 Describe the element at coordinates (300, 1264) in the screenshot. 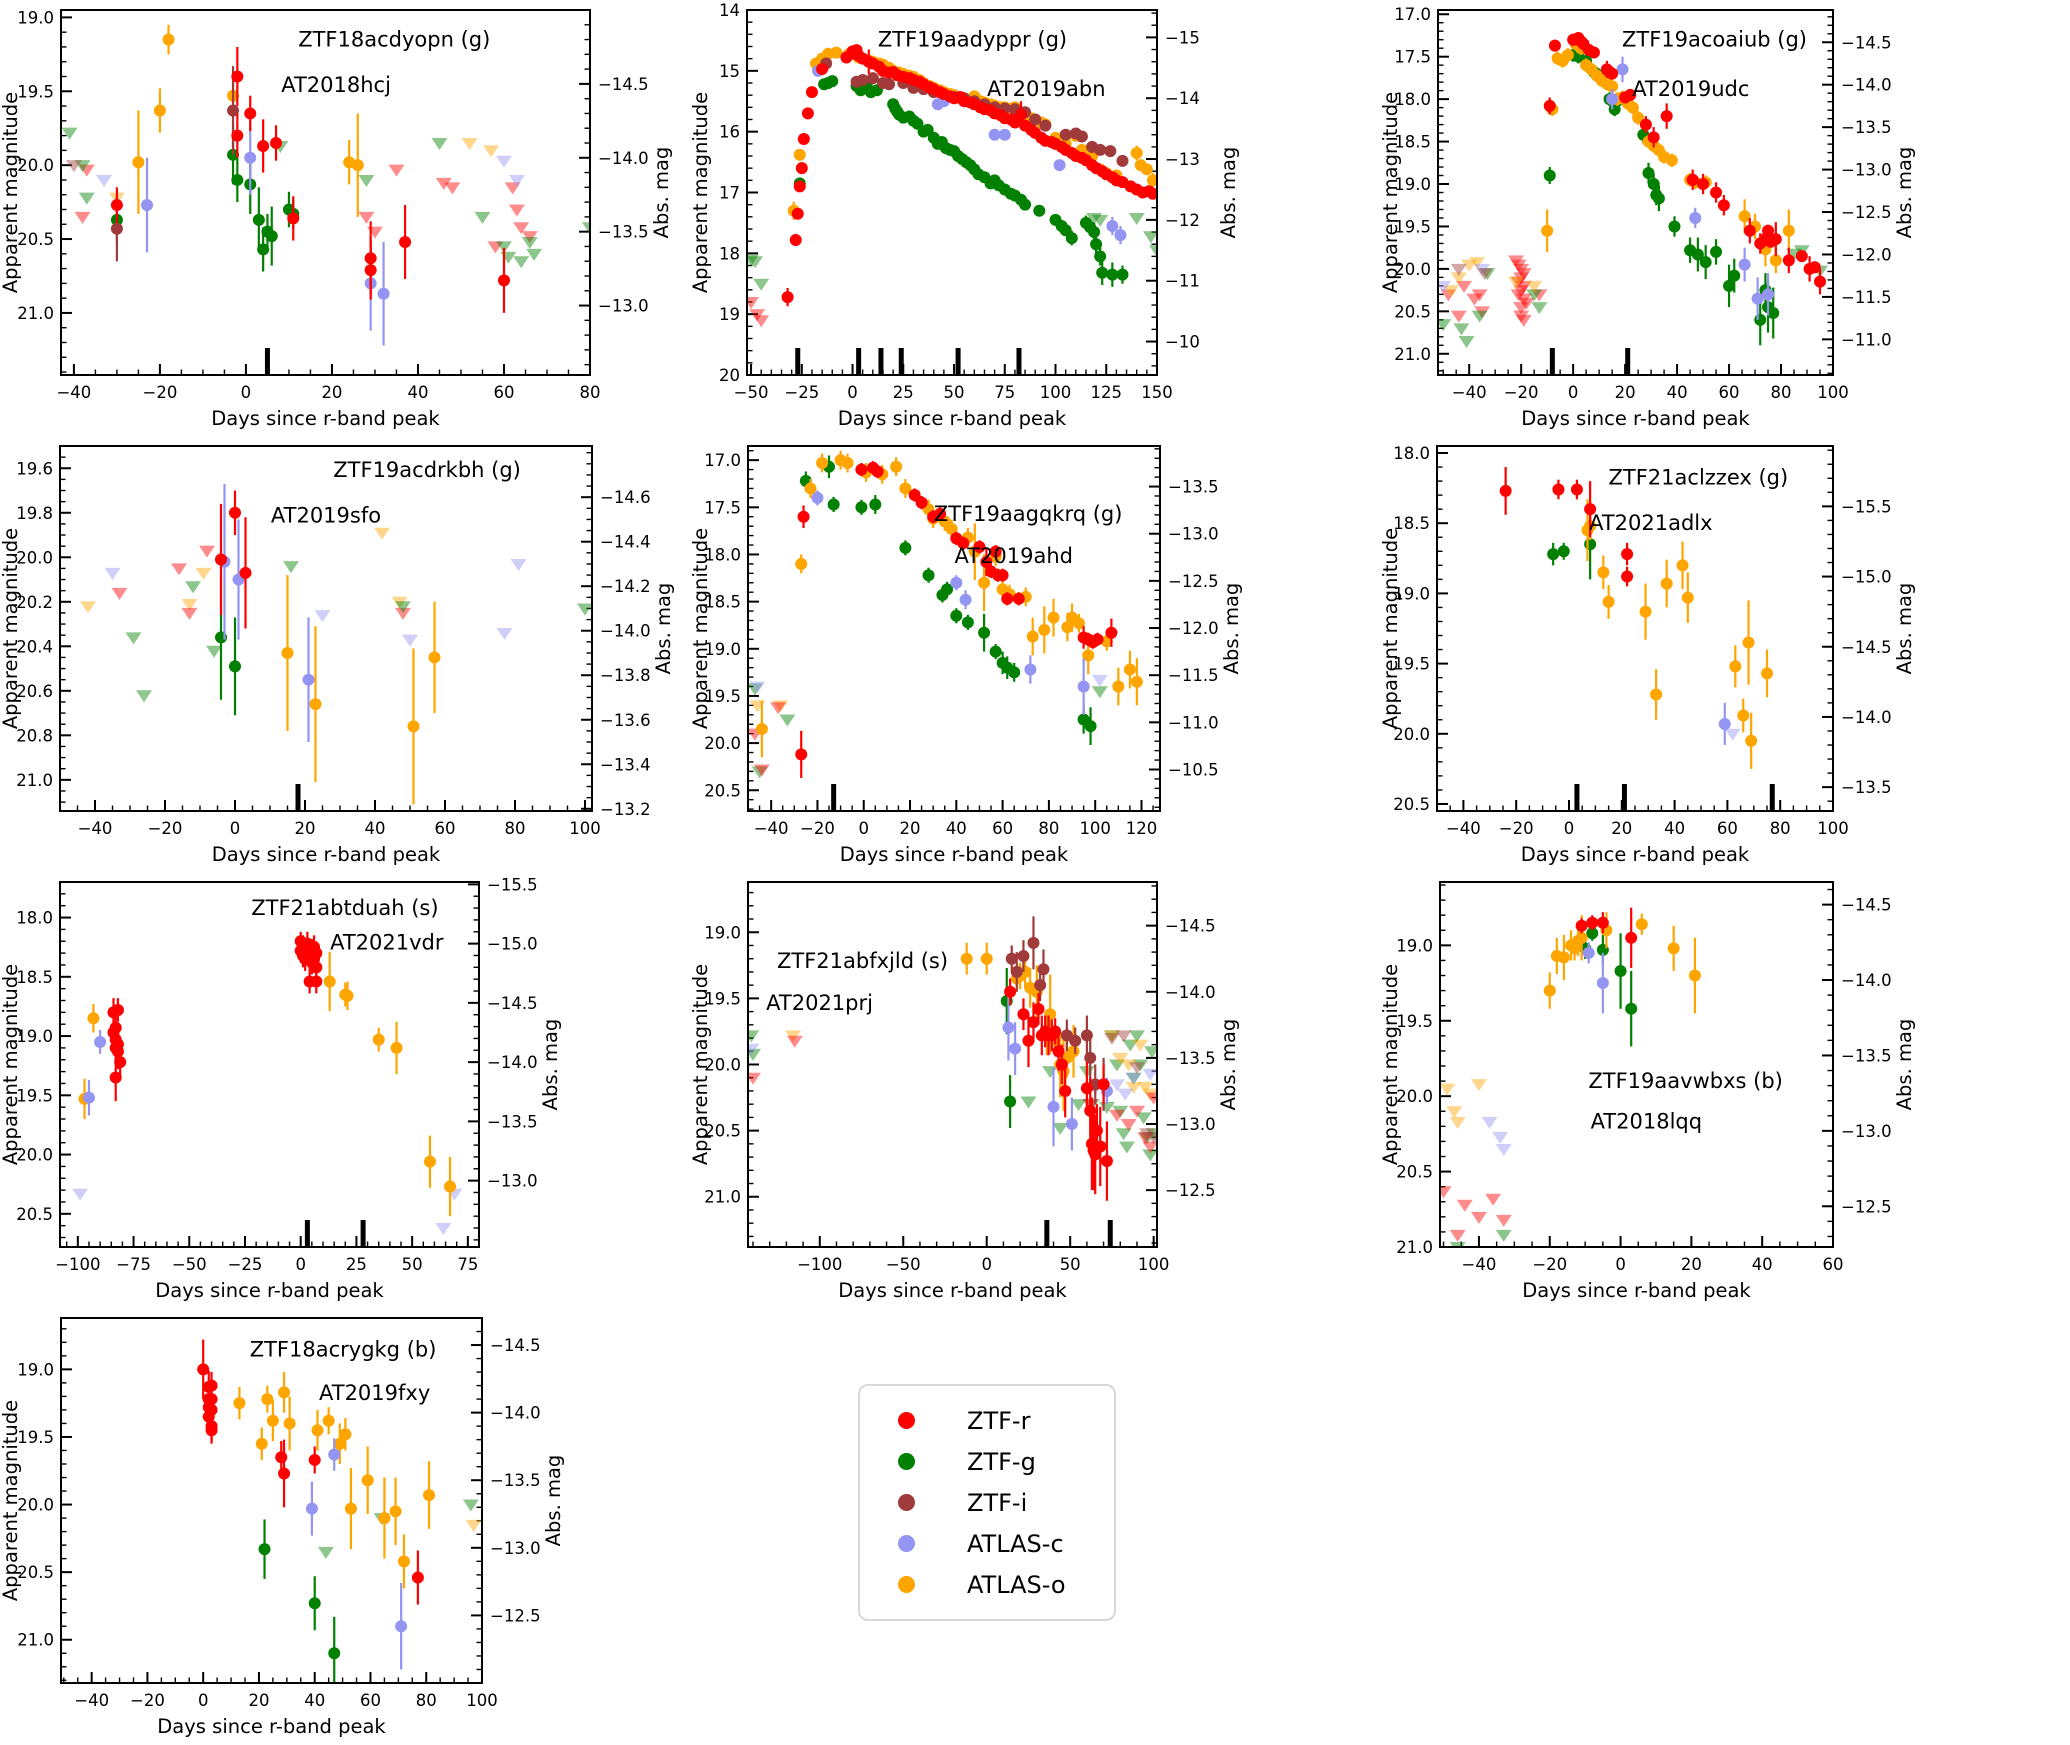

I see `svg-text: 0` at that location.